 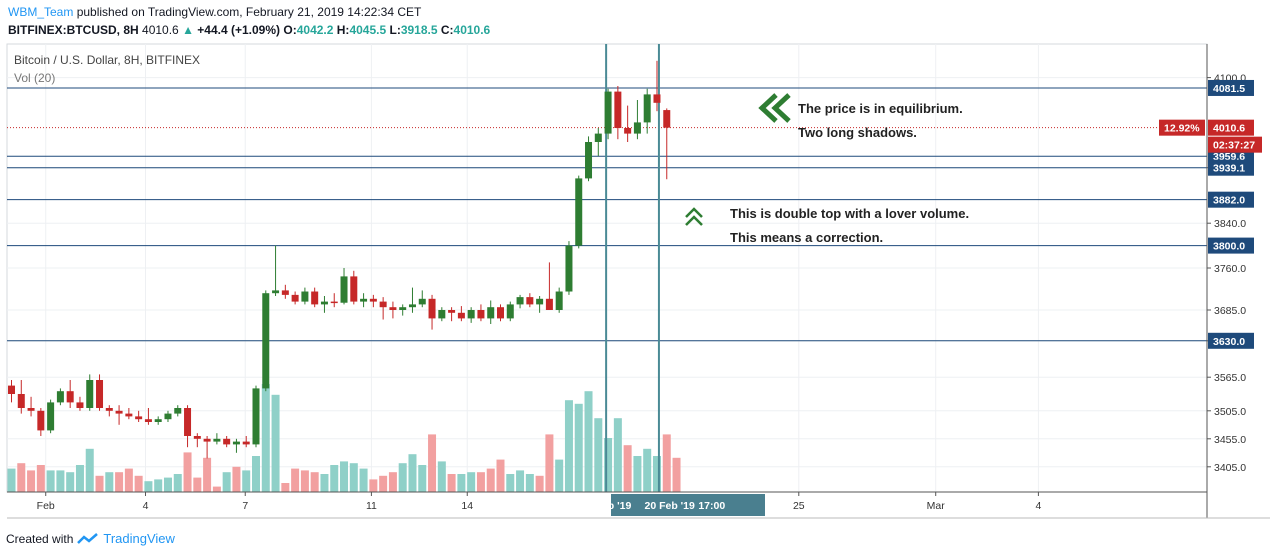 I want to click on open-value: 4042.2, so click(x=315, y=30).